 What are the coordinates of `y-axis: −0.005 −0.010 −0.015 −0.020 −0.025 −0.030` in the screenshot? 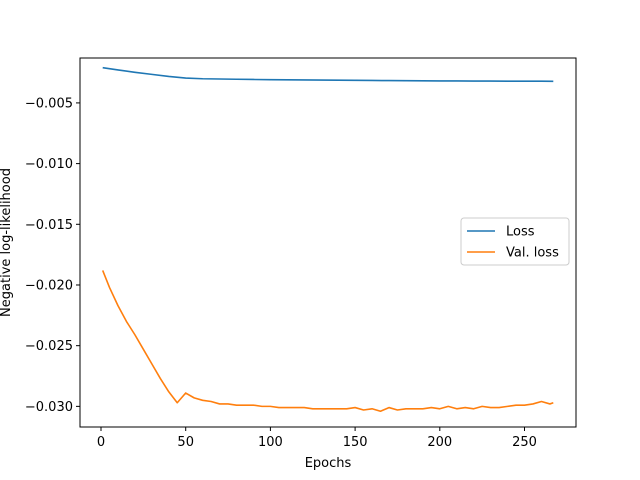 It's located at (52, 255).